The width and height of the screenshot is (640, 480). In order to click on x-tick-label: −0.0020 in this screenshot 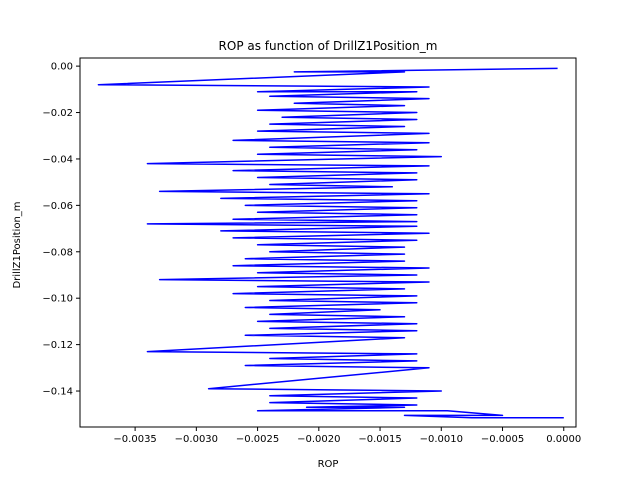, I will do `click(318, 439)`.